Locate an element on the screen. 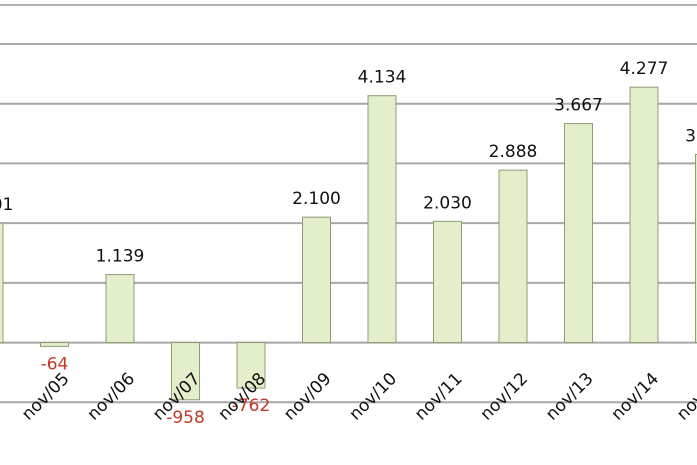 The height and width of the screenshot is (465, 697). x-tick-label: nov/14 is located at coordinates (635, 397).